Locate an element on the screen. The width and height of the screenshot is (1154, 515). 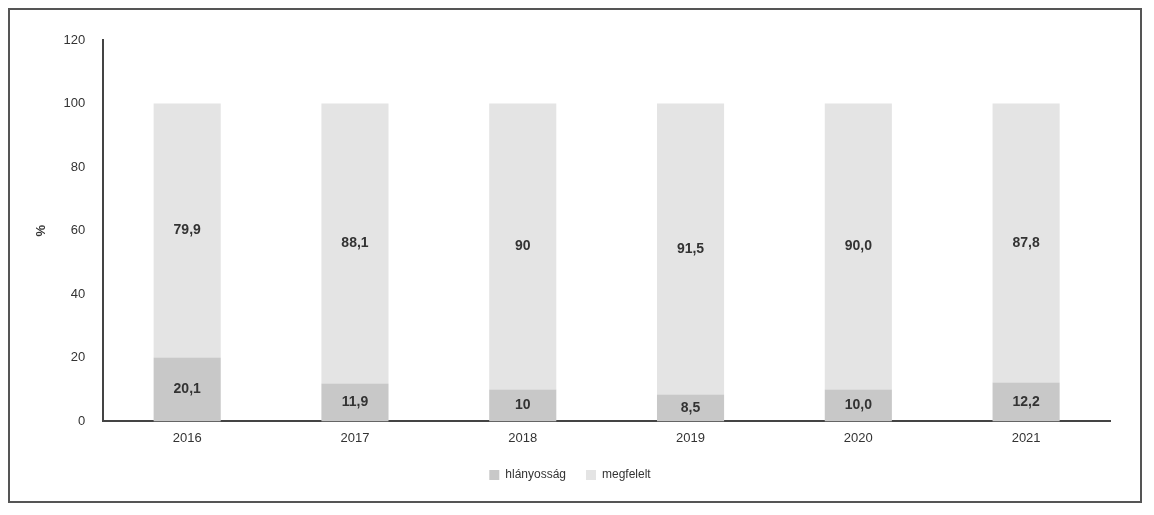
data-label: 10 is located at coordinates (522, 404).